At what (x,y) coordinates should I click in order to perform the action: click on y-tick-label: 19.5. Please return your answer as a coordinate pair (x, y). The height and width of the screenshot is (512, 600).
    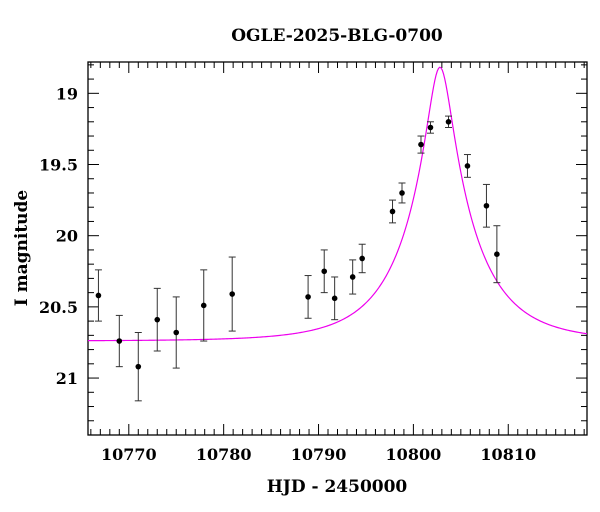
    Looking at the image, I should click on (58, 165).